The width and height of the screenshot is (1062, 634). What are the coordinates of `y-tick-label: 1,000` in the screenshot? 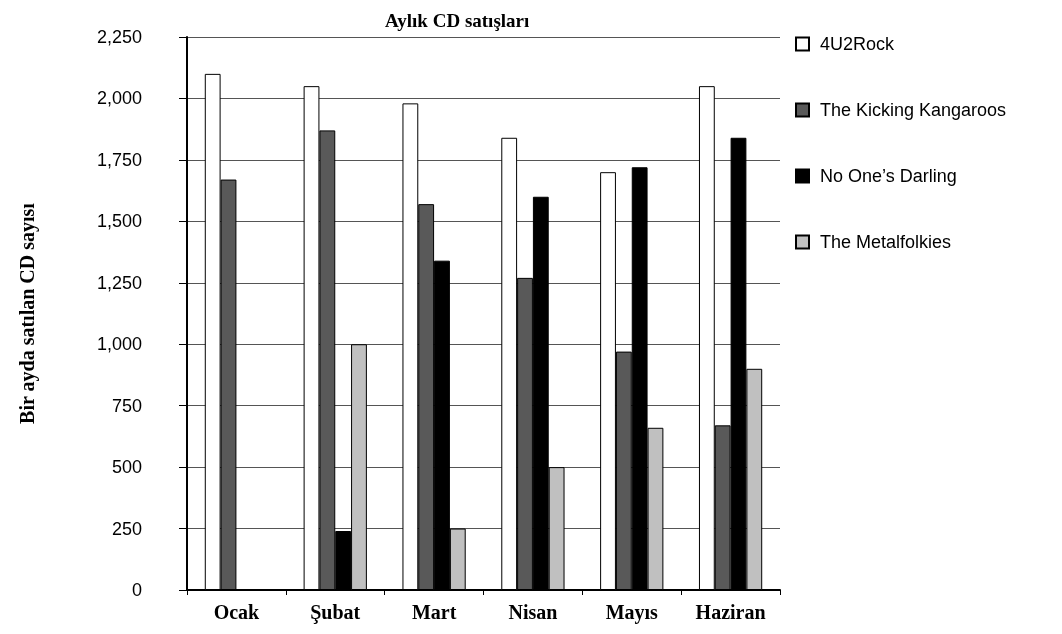 It's located at (119, 344).